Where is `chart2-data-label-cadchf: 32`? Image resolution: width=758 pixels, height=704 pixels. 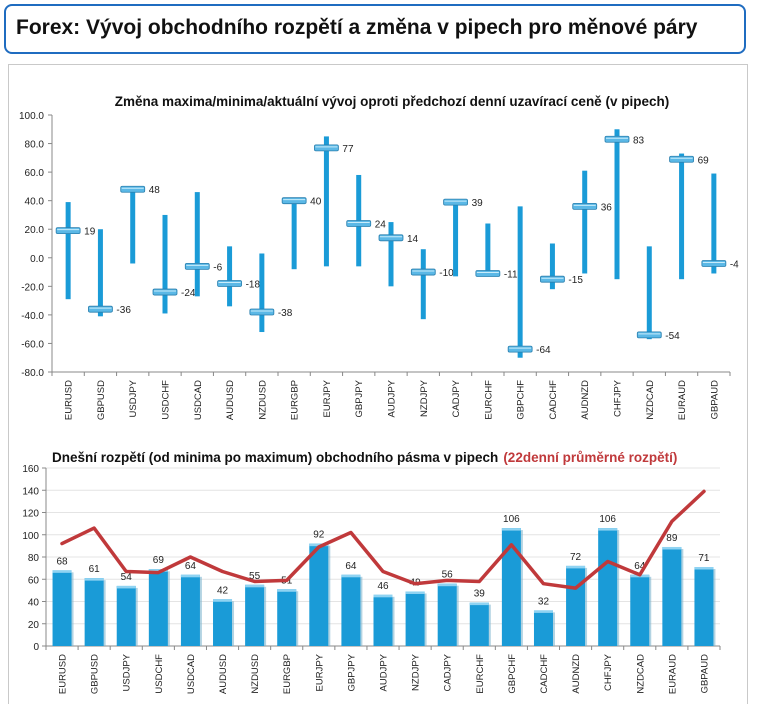
chart2-data-label-cadchf: 32 is located at coordinates (544, 601).